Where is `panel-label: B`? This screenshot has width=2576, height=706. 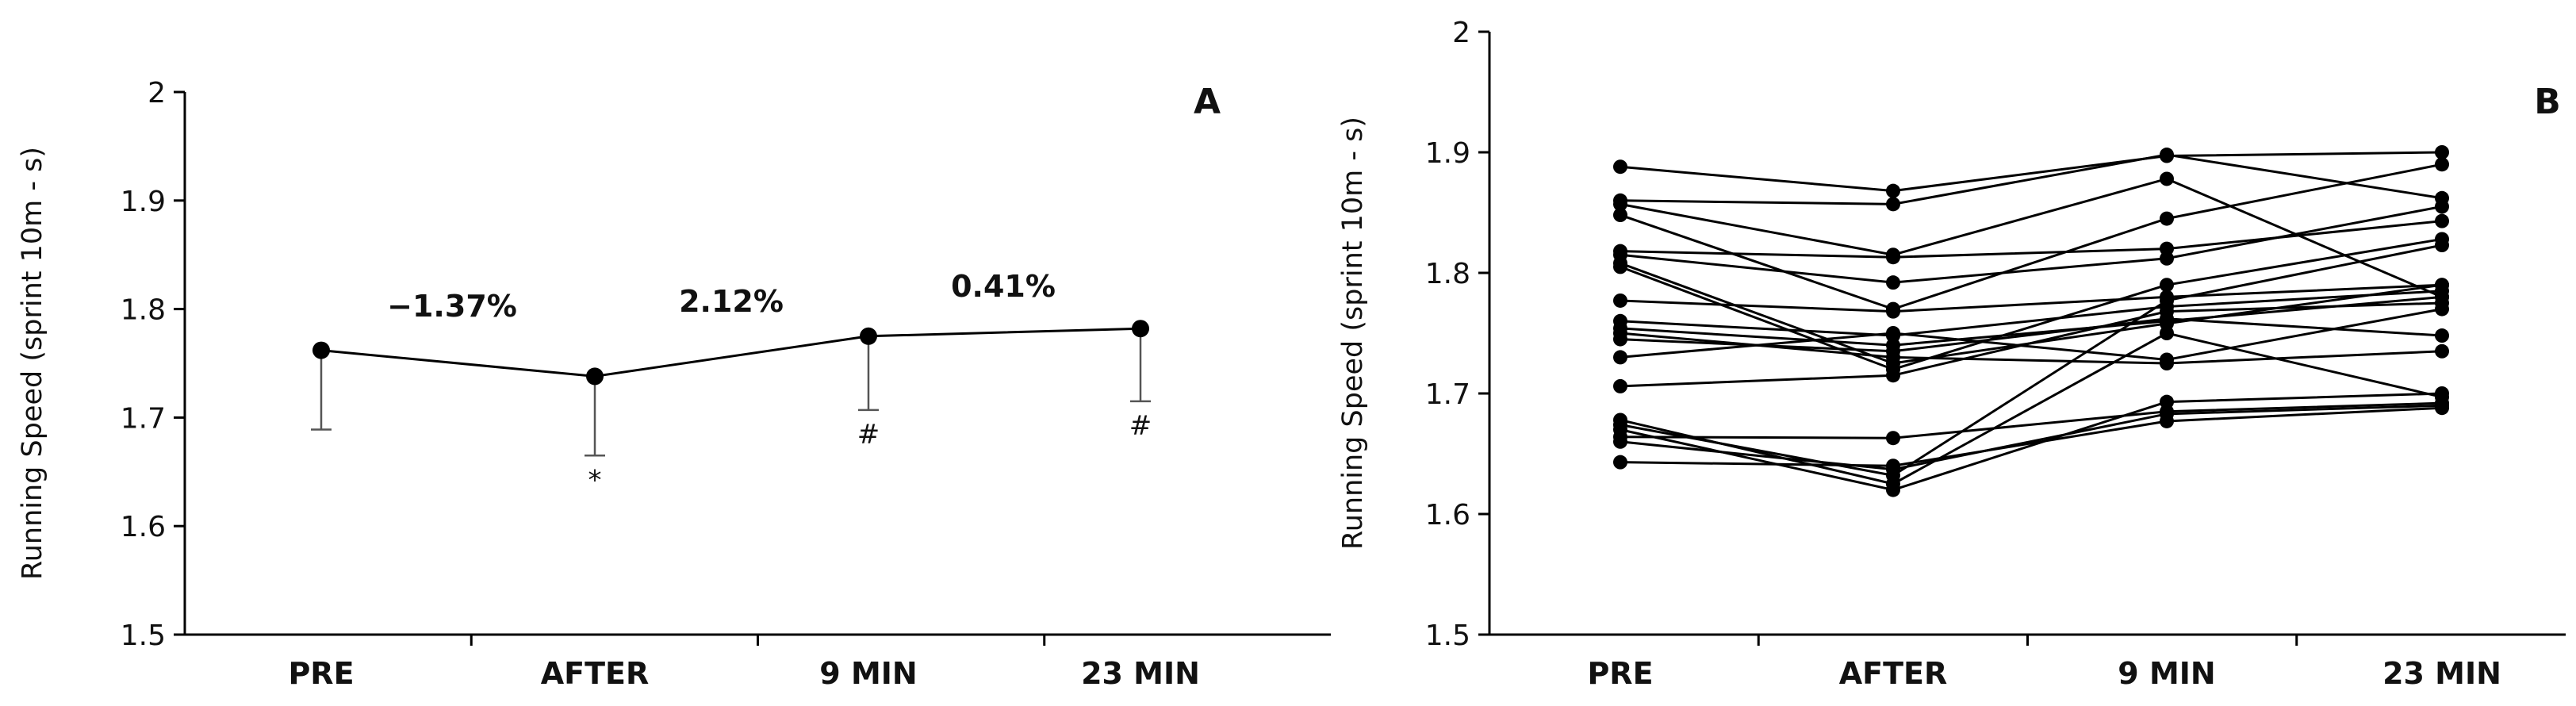
panel-label: B is located at coordinates (2547, 102).